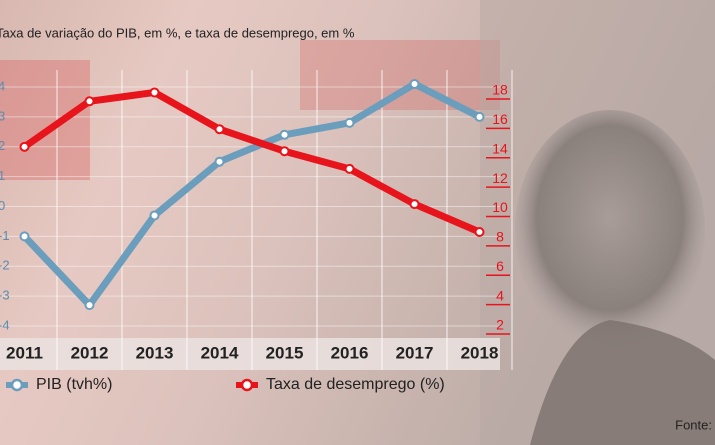 This screenshot has width=715, height=445. I want to click on x-tick-label: 2018, so click(480, 352).